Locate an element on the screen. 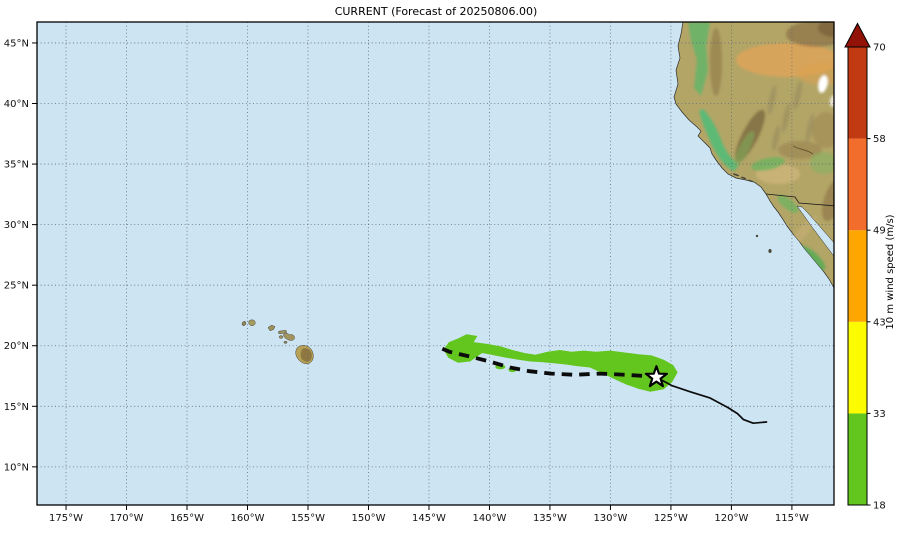 The width and height of the screenshot is (909, 534). x-tick-label: 145°W is located at coordinates (429, 518).